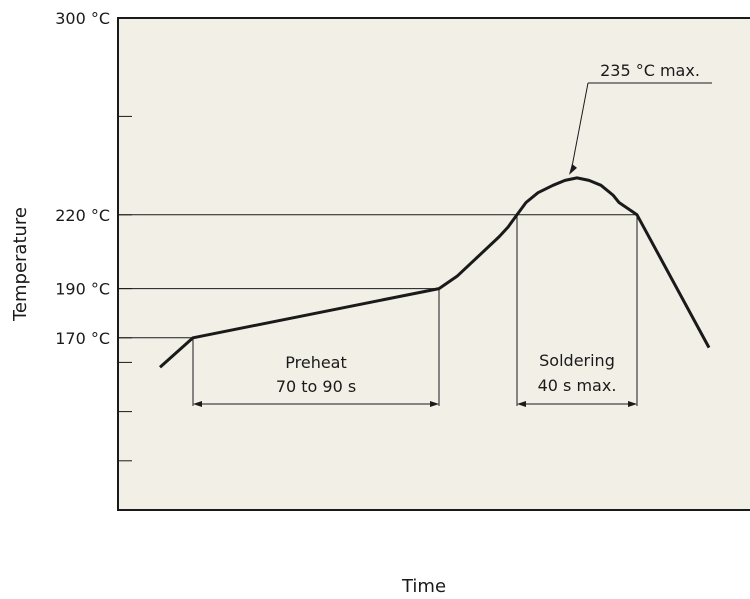 The height and width of the screenshot is (599, 750). I want to click on preheat-label: Preheat, so click(316, 362).